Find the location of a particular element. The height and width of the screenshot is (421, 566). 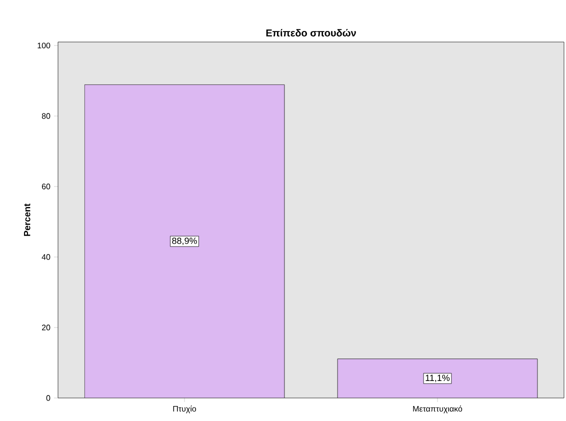

y-tick-label: 60 is located at coordinates (46, 187).